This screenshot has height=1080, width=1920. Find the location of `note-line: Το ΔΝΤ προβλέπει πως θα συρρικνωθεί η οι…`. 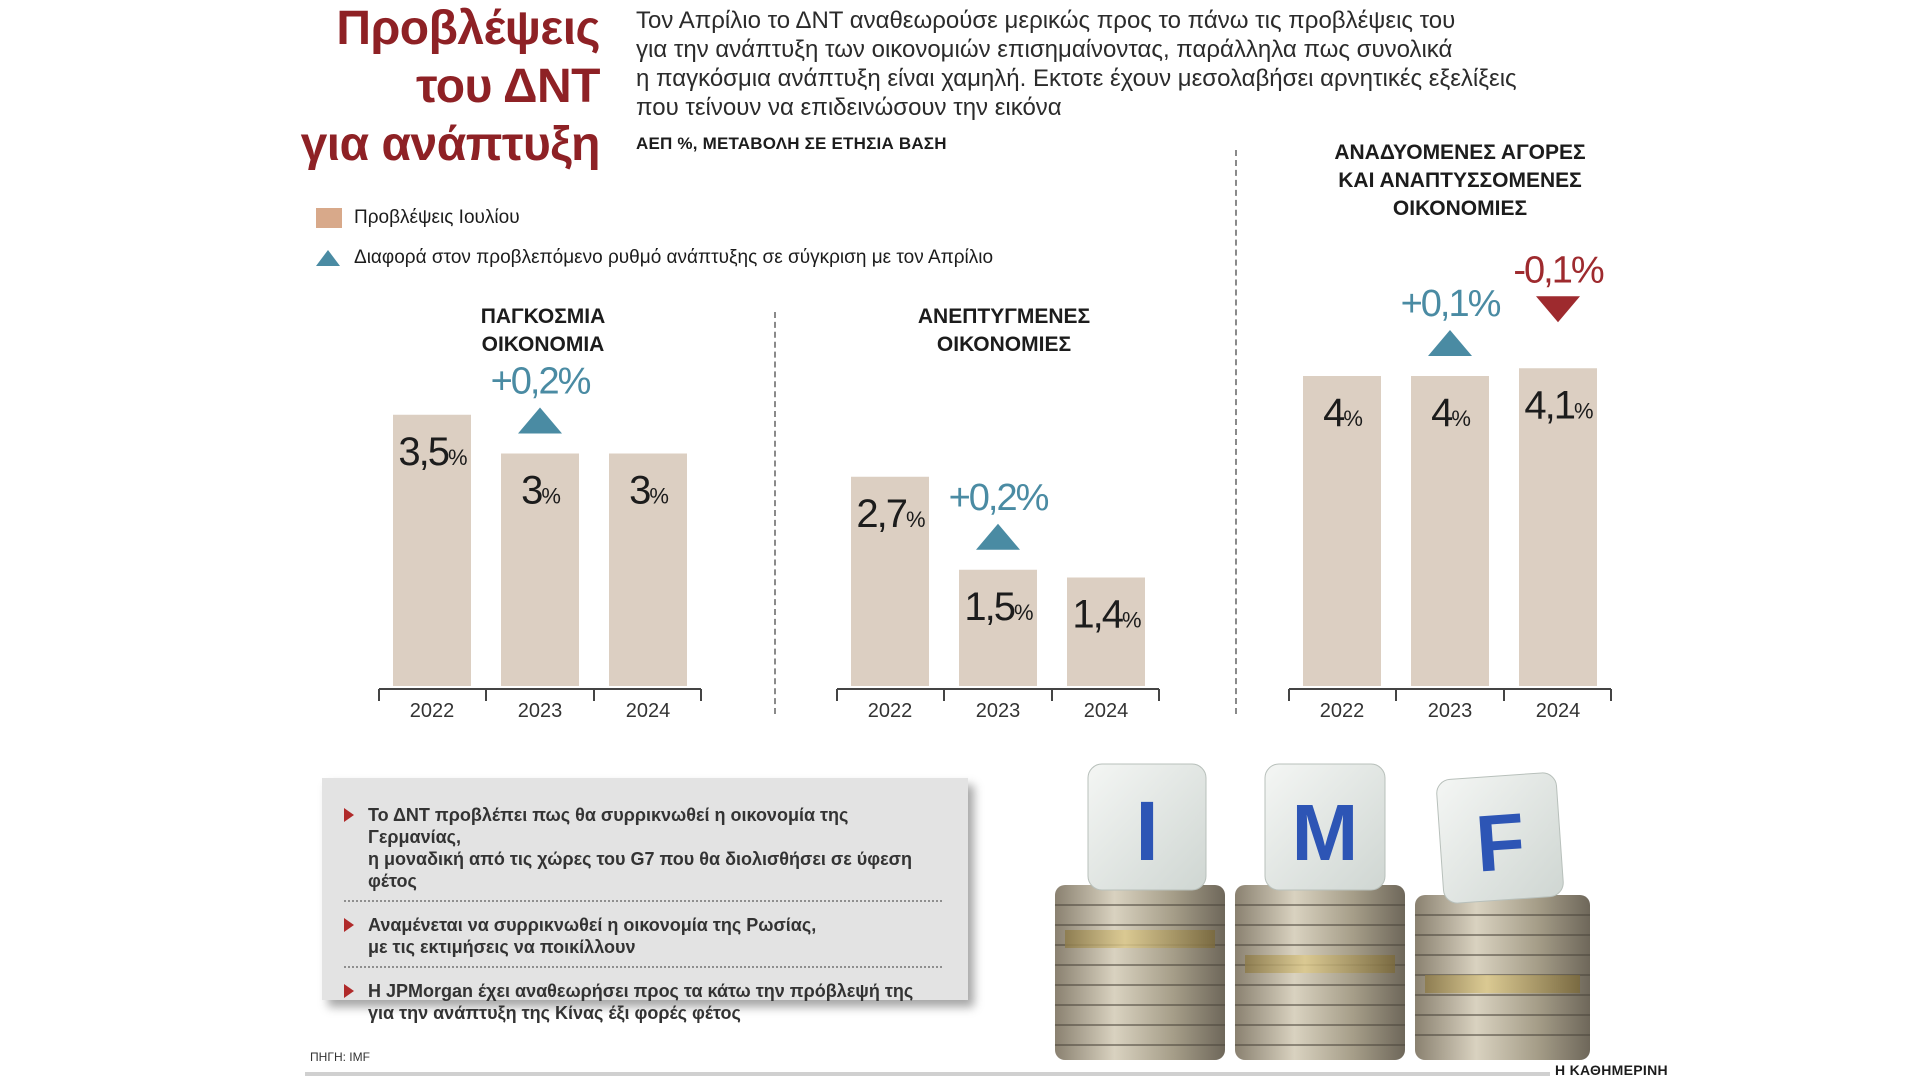

note-line: Το ΔΝΤ προβλέπει πως θα συρρικνωθεί η οι… is located at coordinates (608, 826).